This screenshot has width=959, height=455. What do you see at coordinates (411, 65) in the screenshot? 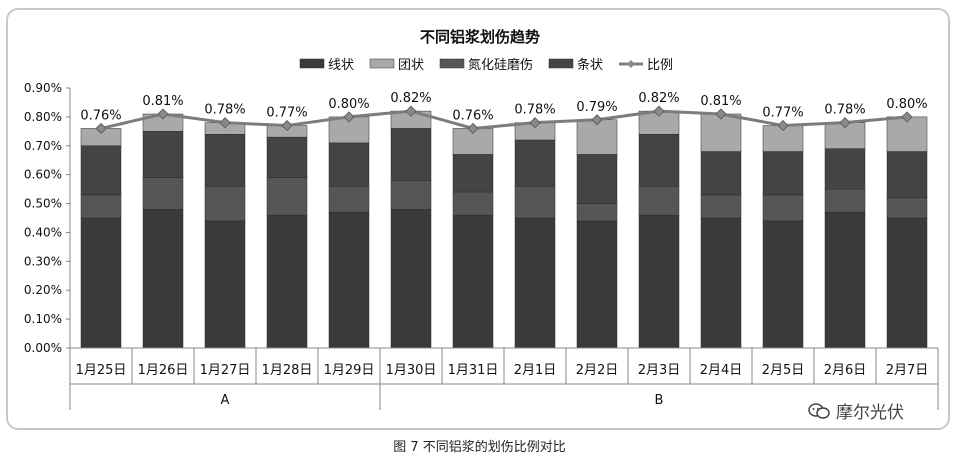
I see `legend-label: 团状` at bounding box center [411, 65].